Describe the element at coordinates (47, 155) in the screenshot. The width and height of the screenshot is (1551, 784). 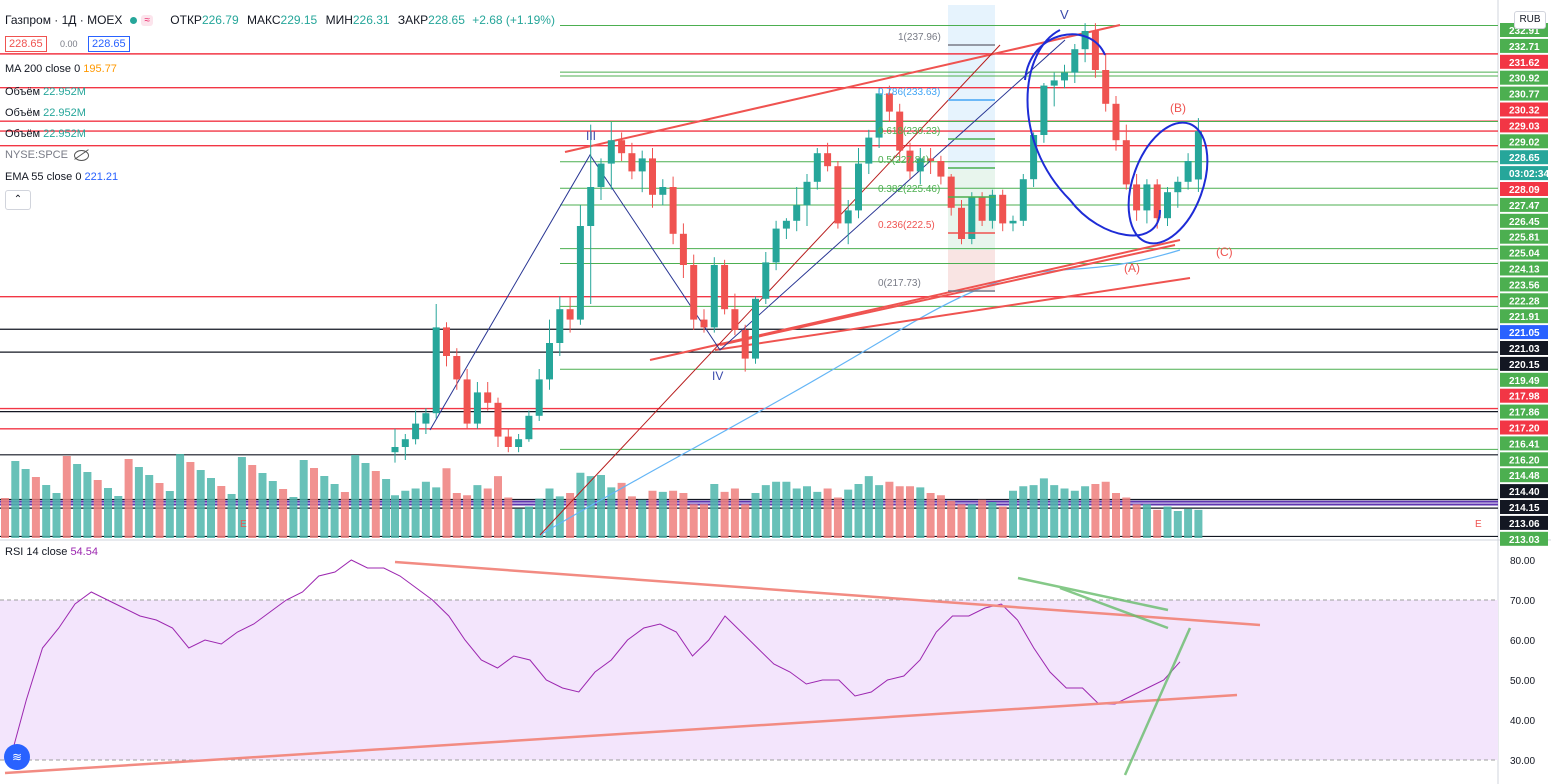
I see `compare-legend: NYSE:SPCE` at that location.